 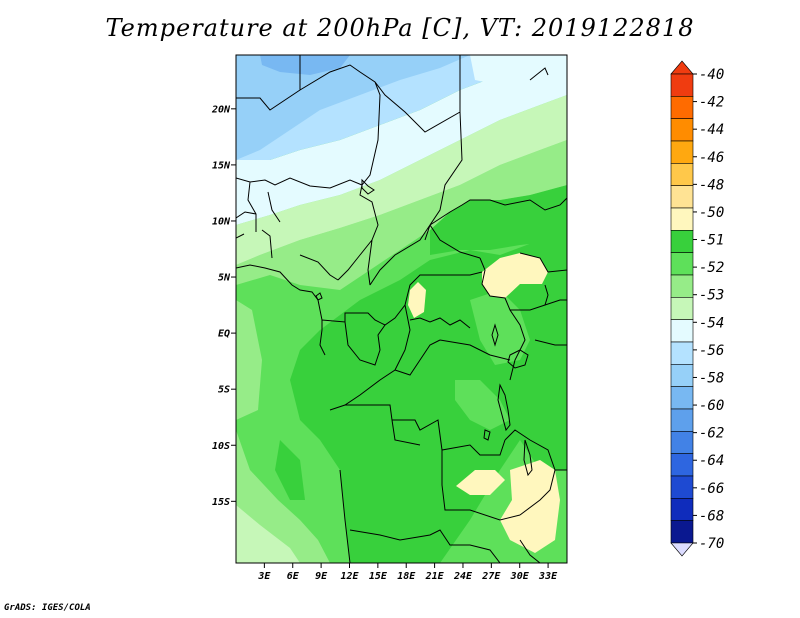 I want to click on congo-river, so click(x=440, y=323).